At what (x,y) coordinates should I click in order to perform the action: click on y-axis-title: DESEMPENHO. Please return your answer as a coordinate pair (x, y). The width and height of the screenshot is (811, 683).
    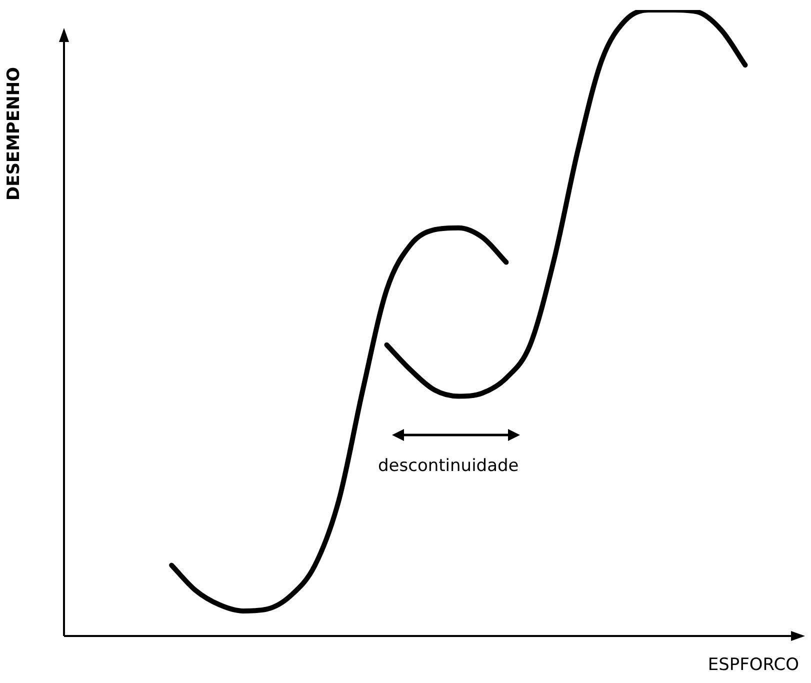
    Looking at the image, I should click on (14, 133).